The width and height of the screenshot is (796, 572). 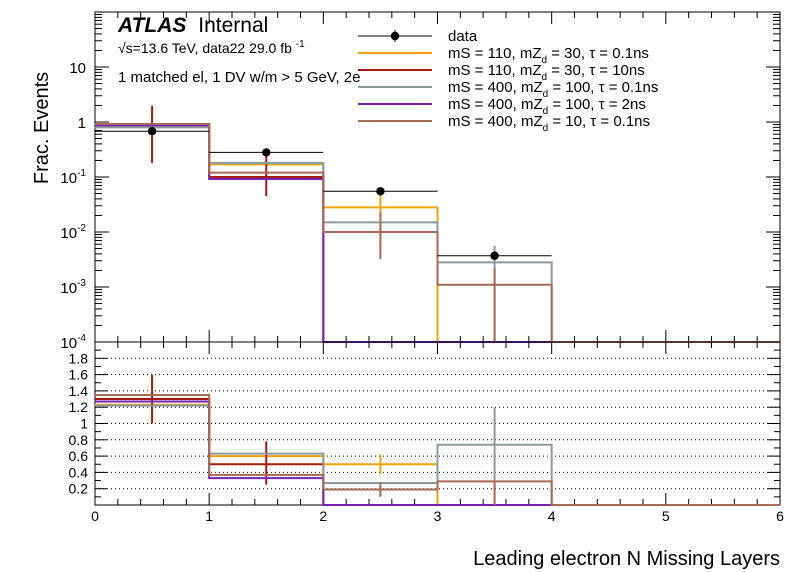 I want to click on atlas-label: ATLAS, so click(x=151, y=25).